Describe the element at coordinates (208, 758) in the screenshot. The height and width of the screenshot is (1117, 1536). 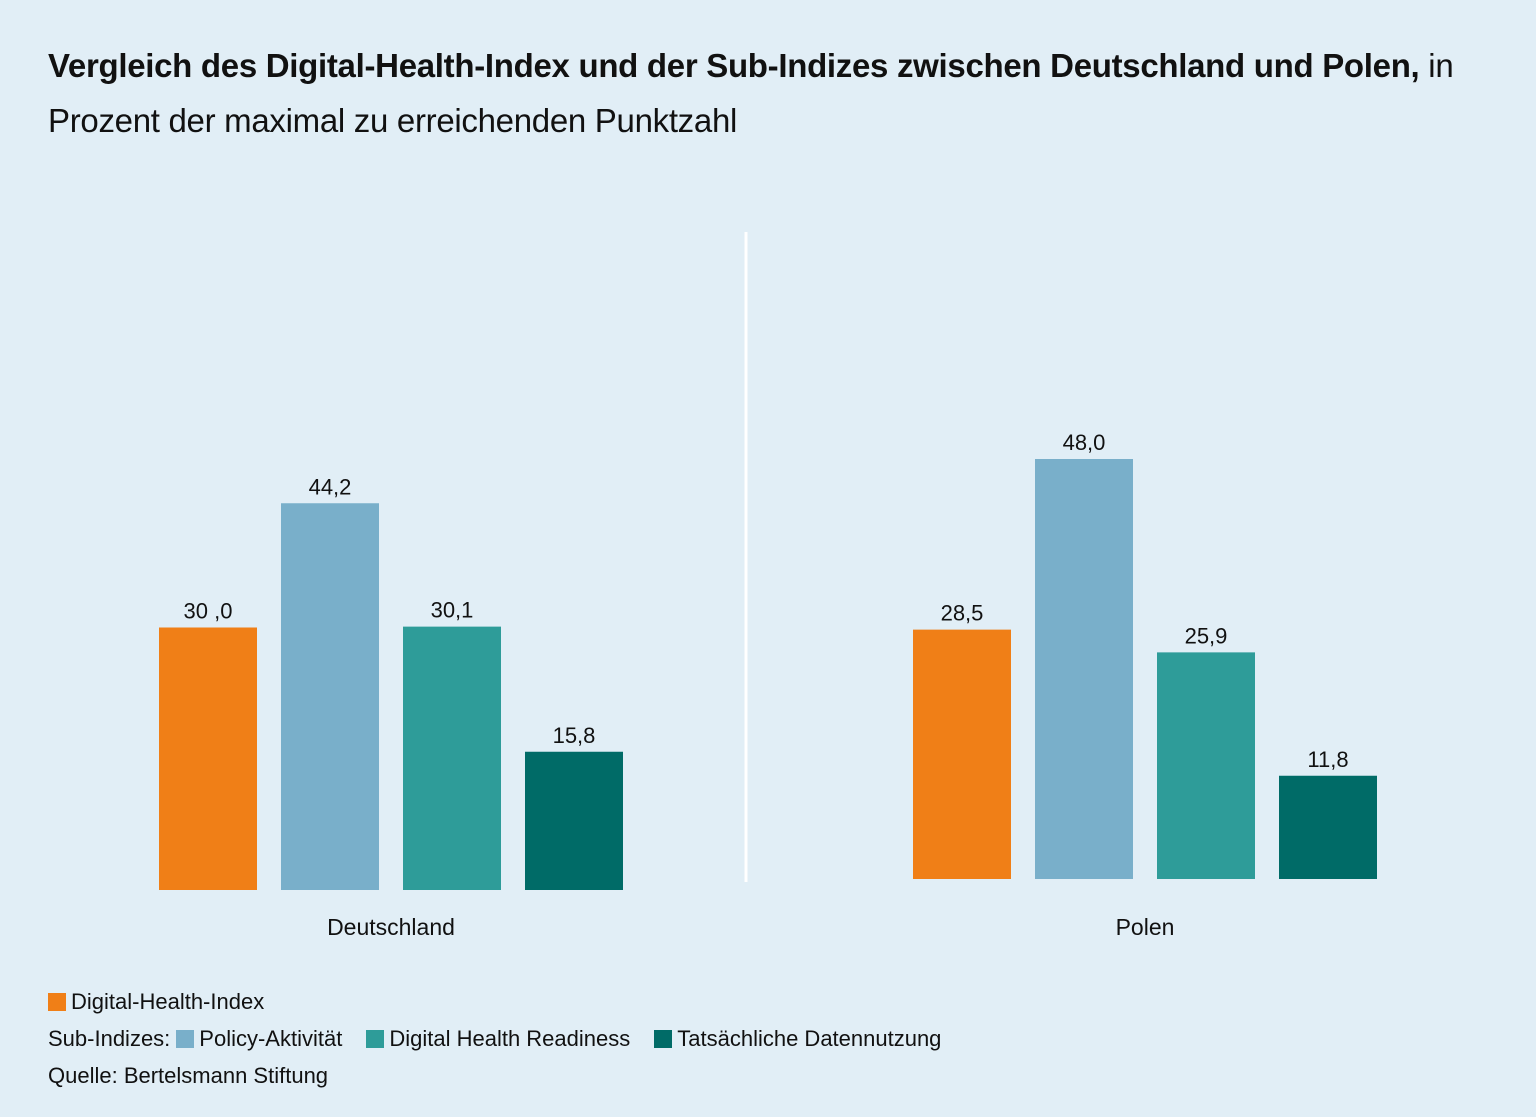
I see `bar-deutschland-digital-health-index` at that location.